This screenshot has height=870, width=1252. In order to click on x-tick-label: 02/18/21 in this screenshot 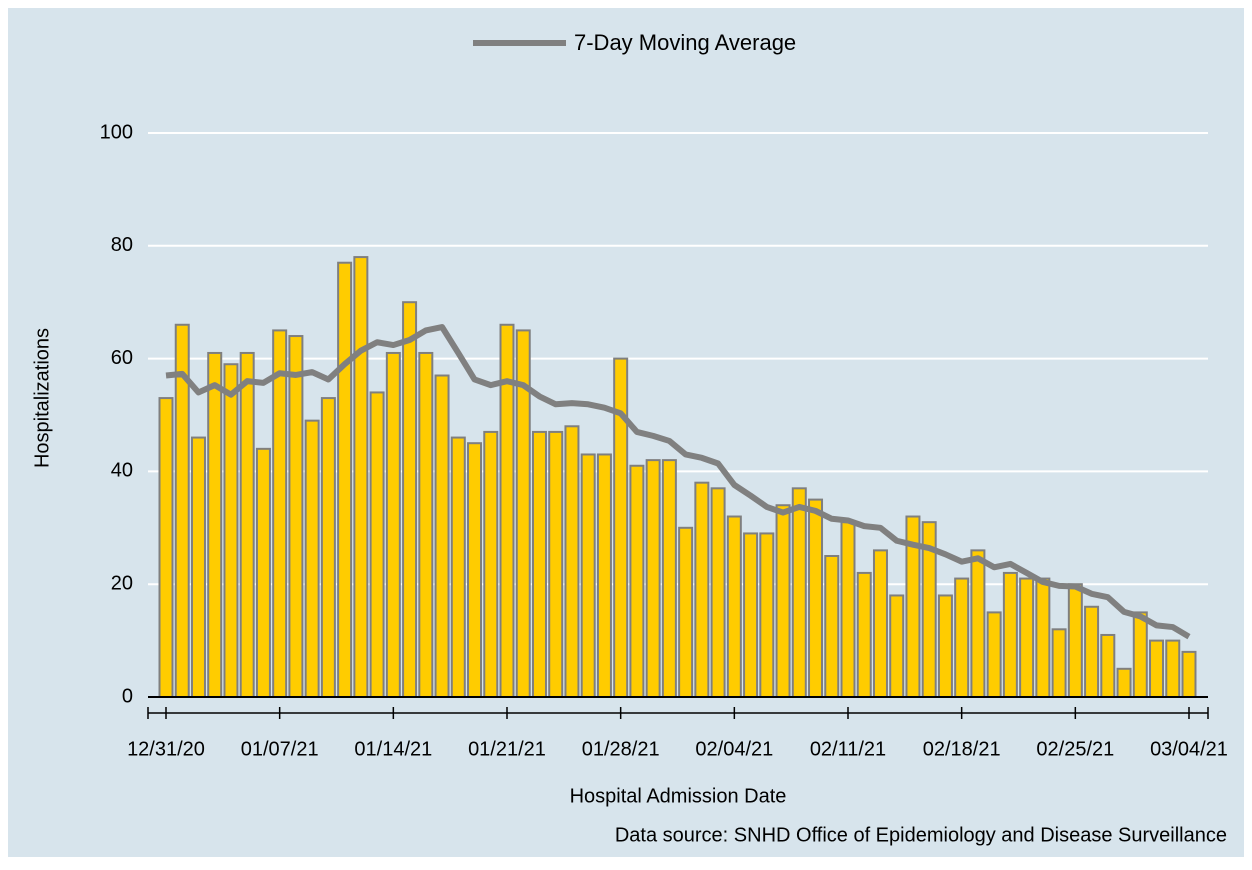, I will do `click(962, 749)`.